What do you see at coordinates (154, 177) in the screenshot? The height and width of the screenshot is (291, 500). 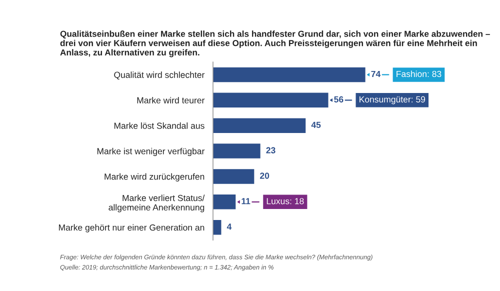 I see `y-tick-label: Marke wird zurückgerufen` at bounding box center [154, 177].